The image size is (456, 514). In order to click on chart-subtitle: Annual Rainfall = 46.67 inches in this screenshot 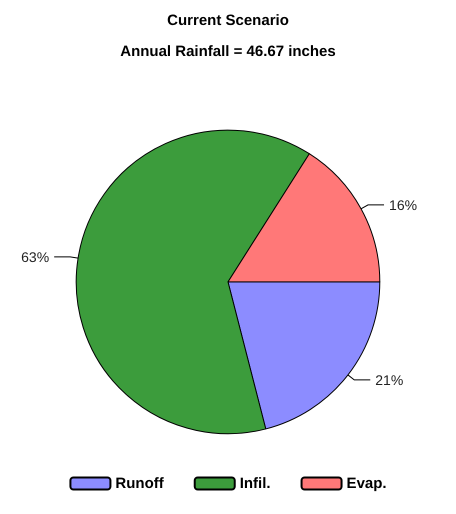, I will do `click(228, 51)`.